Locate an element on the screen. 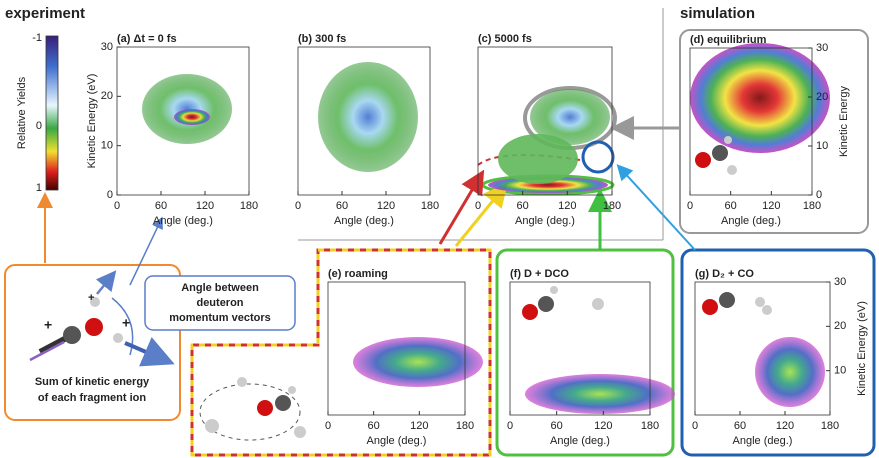  panel-title: (a) Δt = 0 fs is located at coordinates (147, 39).